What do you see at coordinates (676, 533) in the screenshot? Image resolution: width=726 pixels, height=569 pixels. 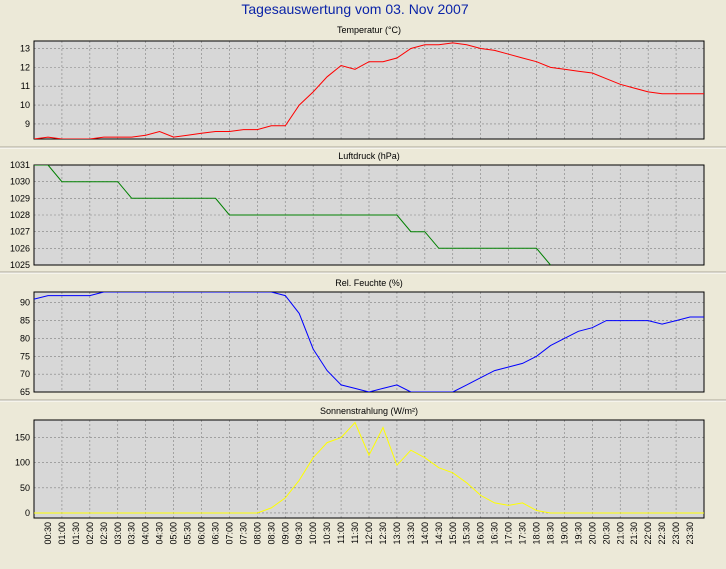 I see `x-tick-label: 23:00` at bounding box center [676, 533].